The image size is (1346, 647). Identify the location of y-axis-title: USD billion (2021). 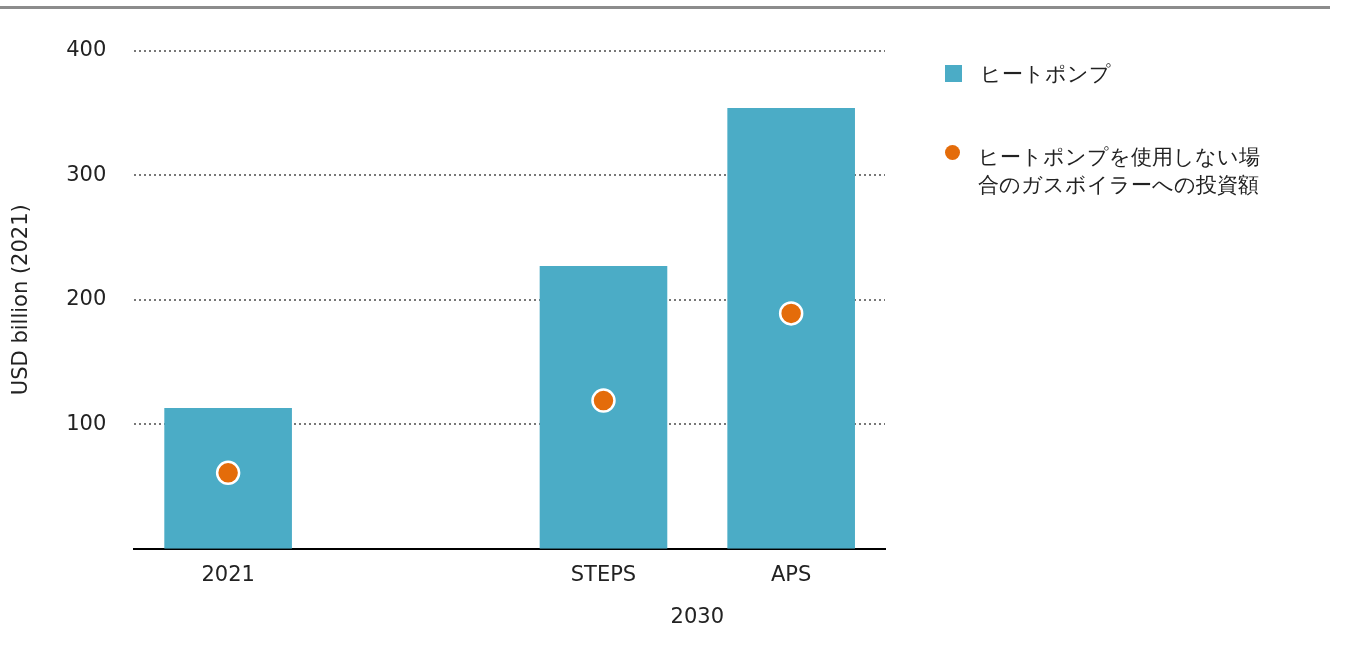
(20, 300).